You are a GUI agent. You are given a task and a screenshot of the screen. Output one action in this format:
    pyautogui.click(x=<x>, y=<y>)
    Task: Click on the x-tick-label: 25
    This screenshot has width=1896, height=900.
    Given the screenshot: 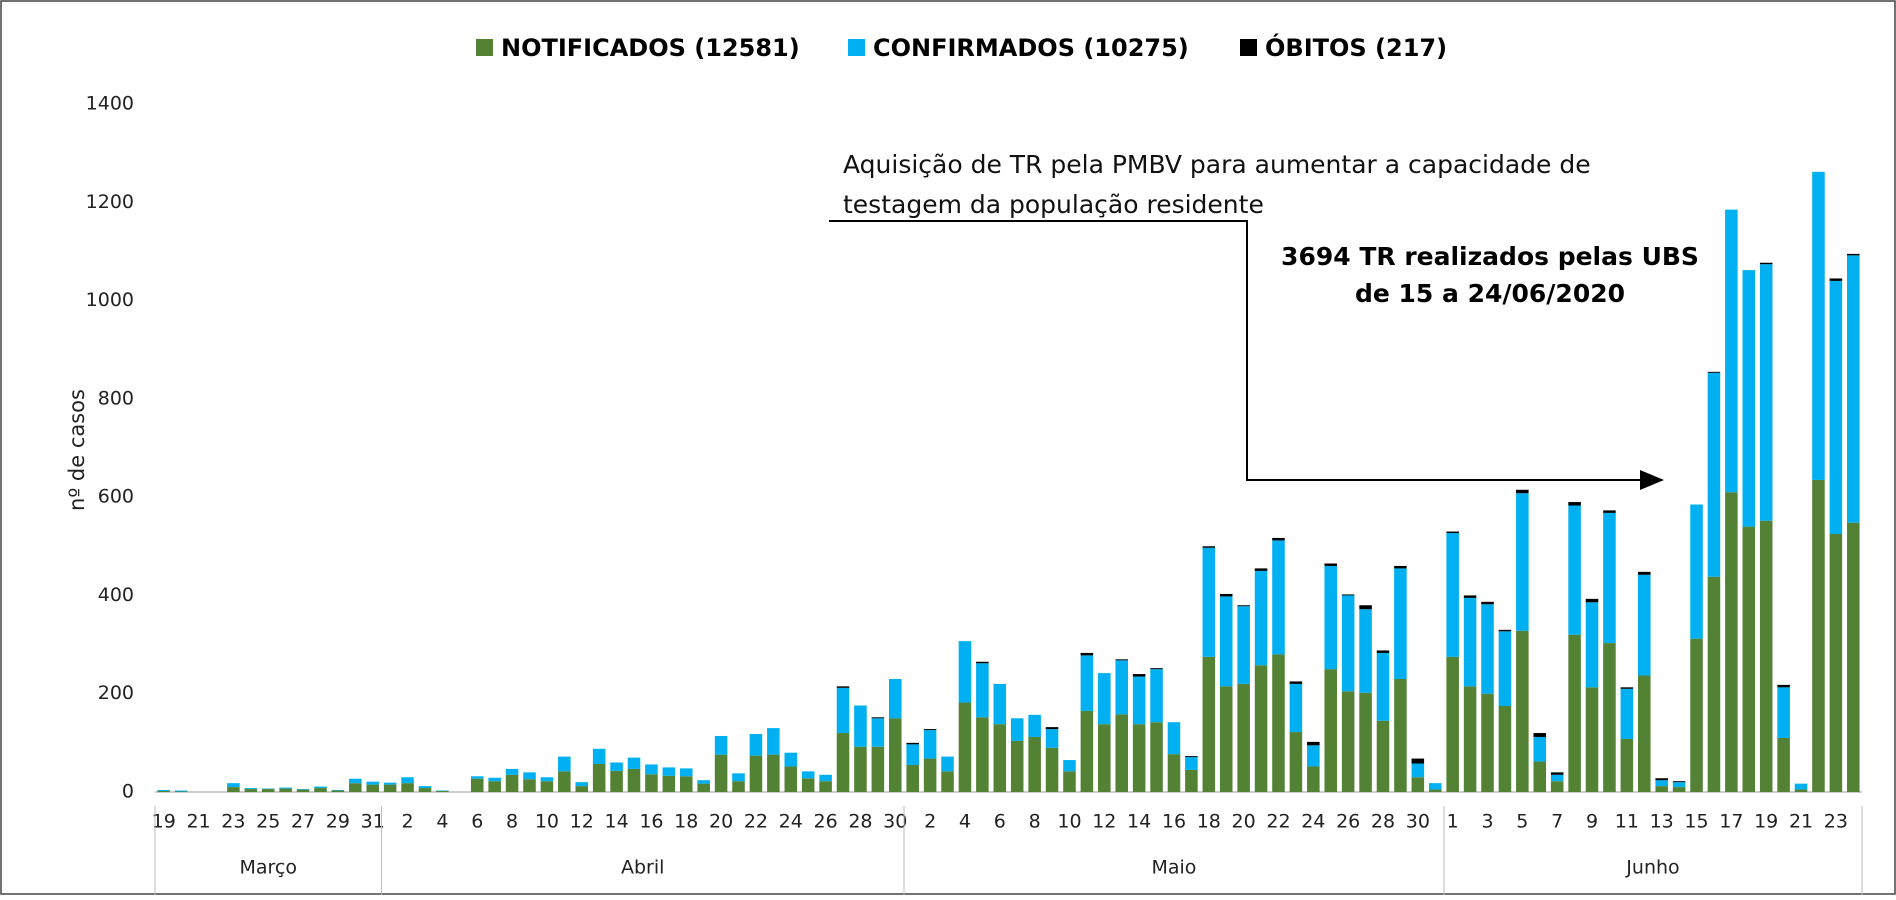 What is the action you would take?
    pyautogui.click(x=268, y=822)
    